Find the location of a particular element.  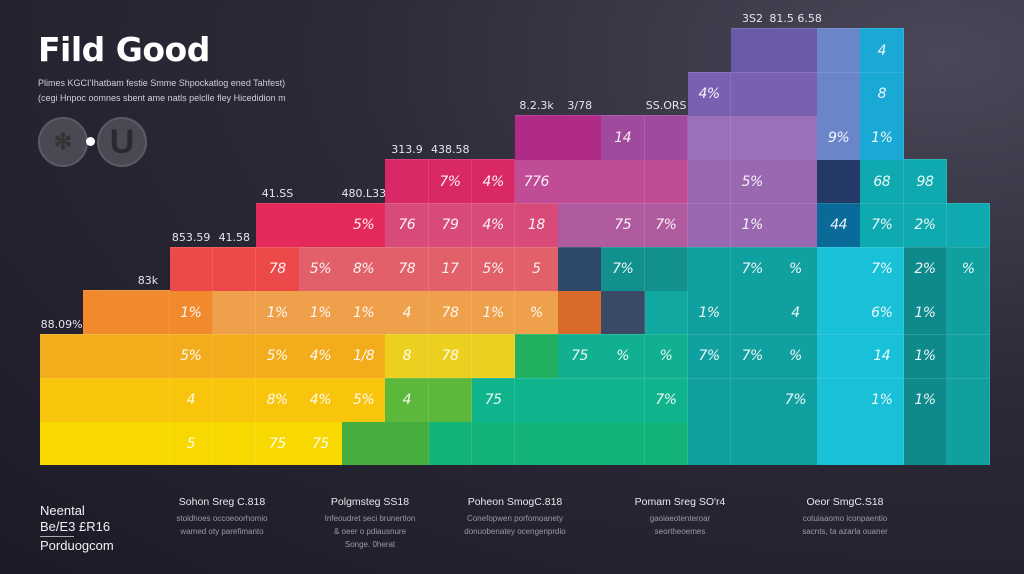

heatmap-cell: 79 is located at coordinates (450, 224).